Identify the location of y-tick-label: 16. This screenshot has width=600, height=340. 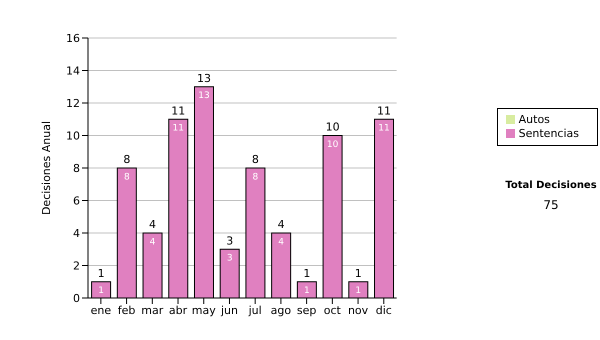
(73, 38).